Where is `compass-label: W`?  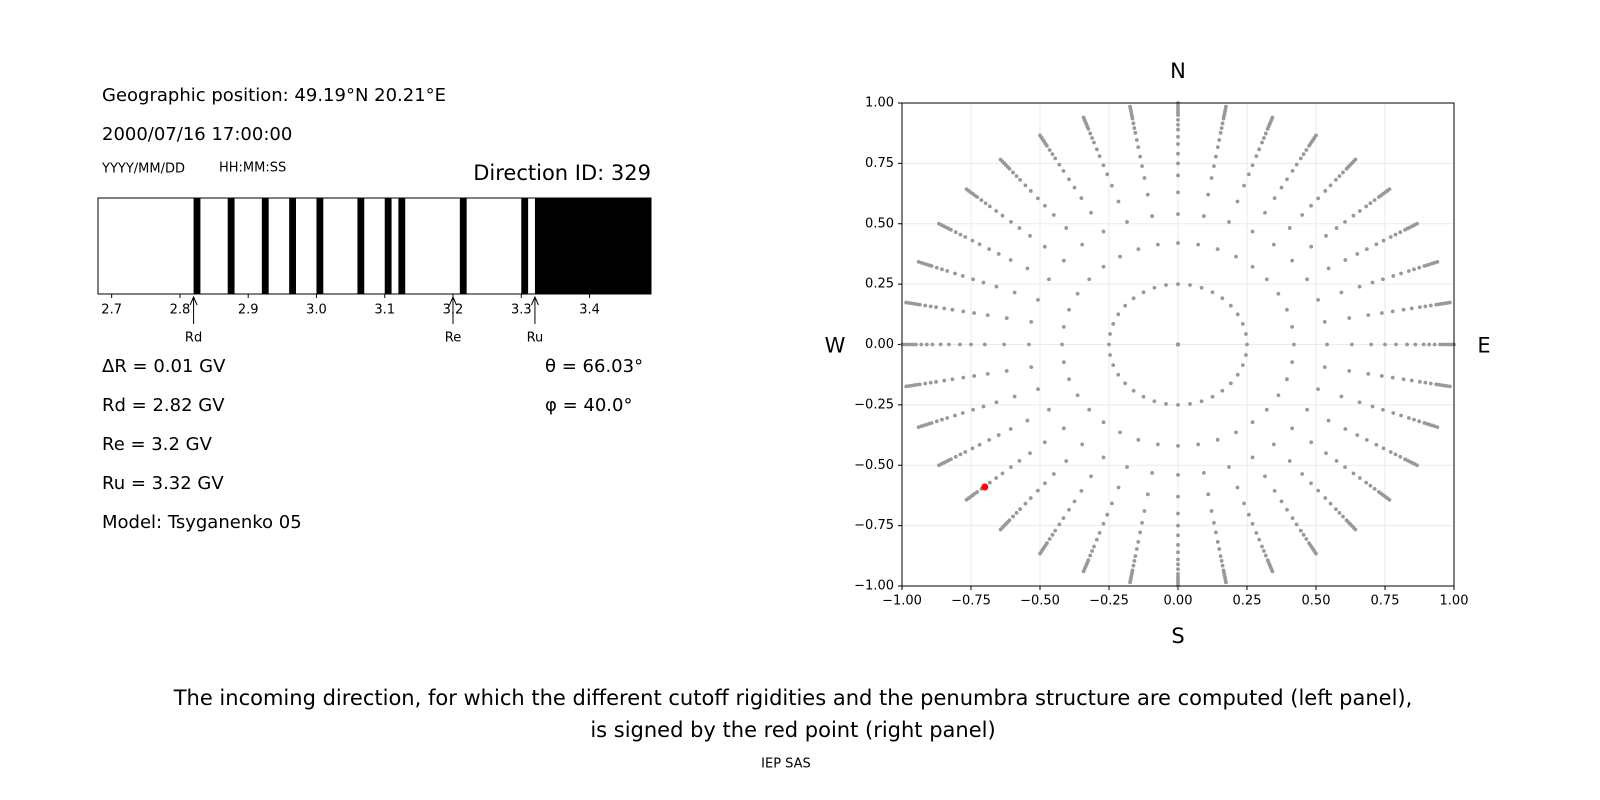
compass-label: W is located at coordinates (835, 346).